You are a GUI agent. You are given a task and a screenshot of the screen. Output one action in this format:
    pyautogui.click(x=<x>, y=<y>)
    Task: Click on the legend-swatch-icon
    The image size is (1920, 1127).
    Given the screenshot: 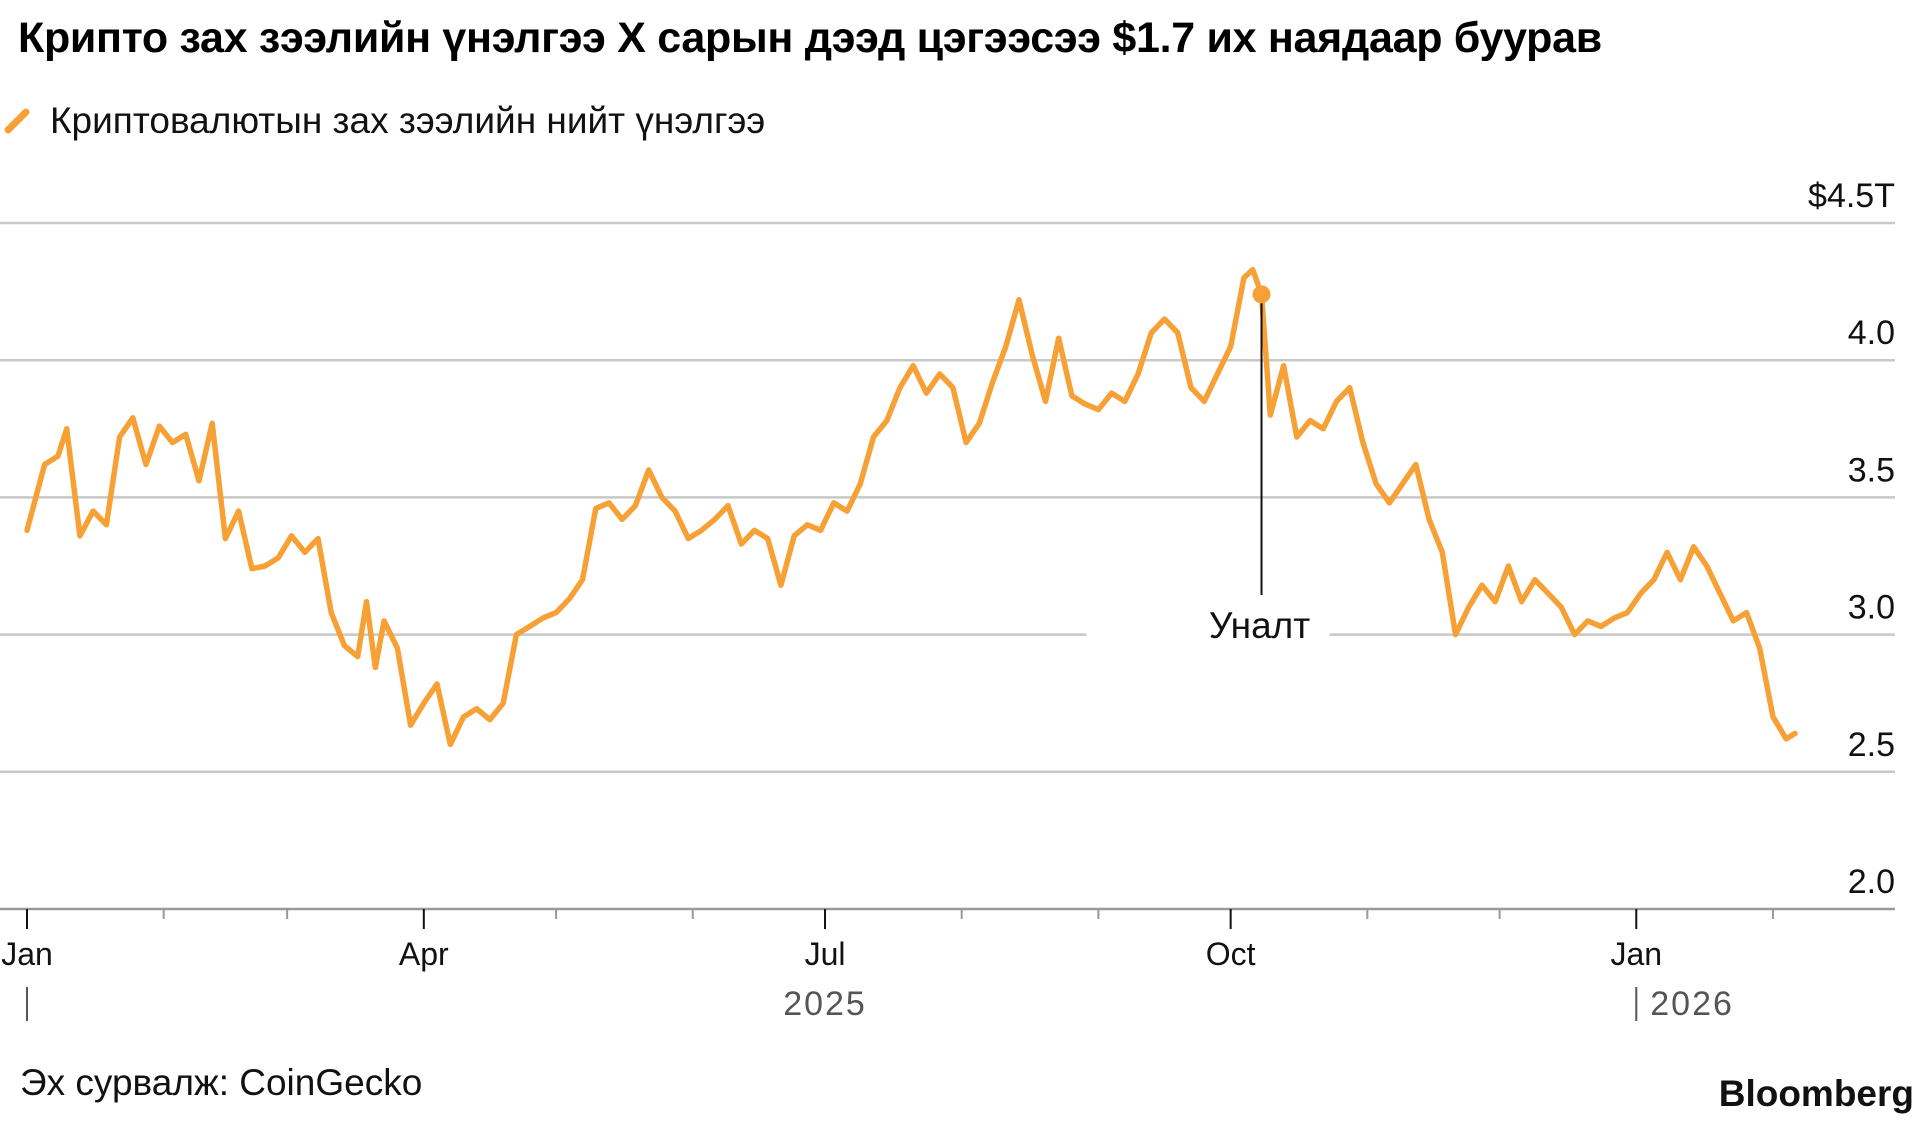 What is the action you would take?
    pyautogui.click(x=17, y=121)
    